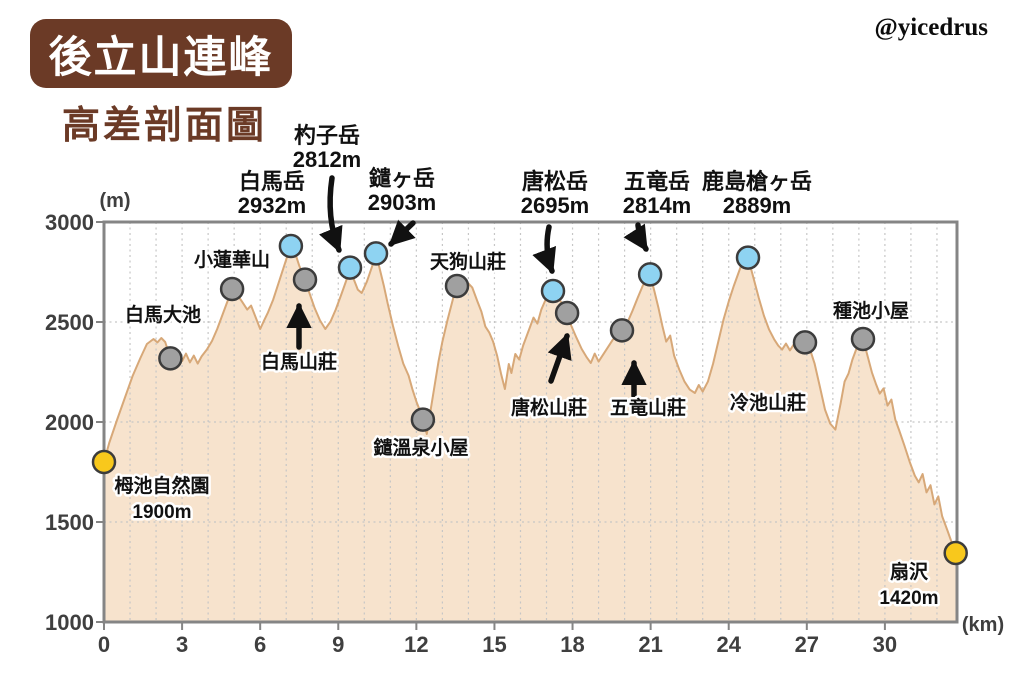 The image size is (1024, 683). Describe the element at coordinates (161, 485) in the screenshot. I see `label-tsugaike: 栂池自然園` at that location.